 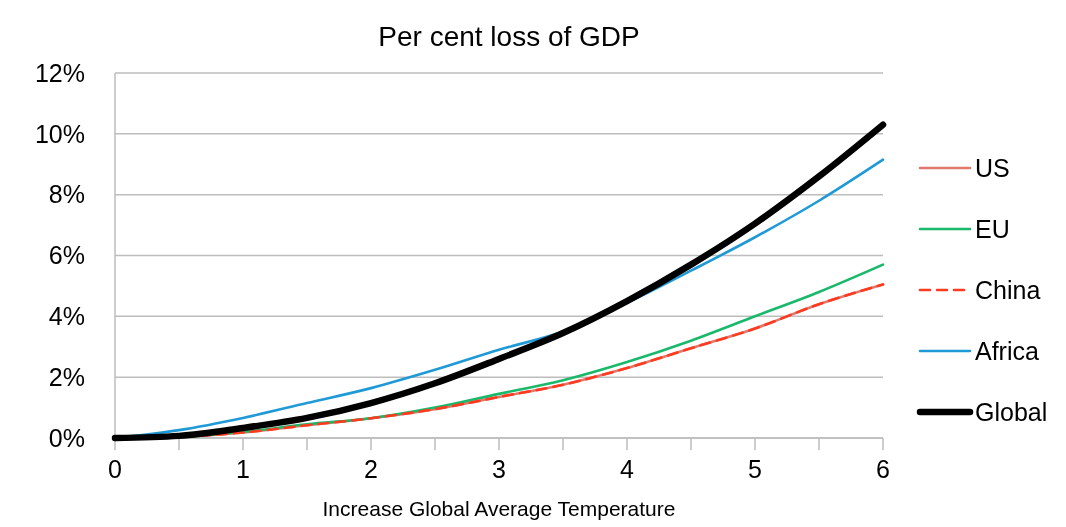 I want to click on legend-label: Africa, so click(x=1007, y=350).